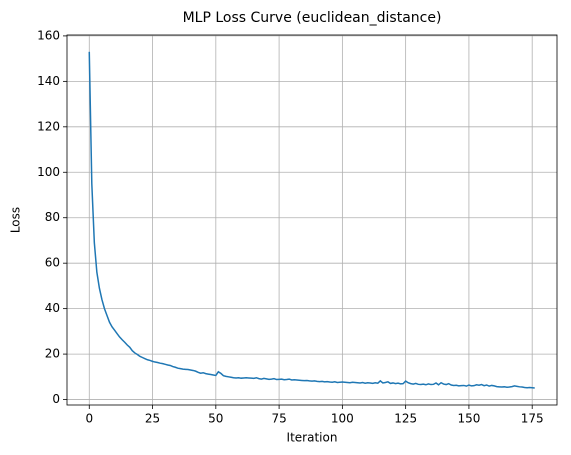 The height and width of the screenshot is (455, 571). Describe the element at coordinates (215, 419) in the screenshot. I see `x-tick-label: 50` at that location.